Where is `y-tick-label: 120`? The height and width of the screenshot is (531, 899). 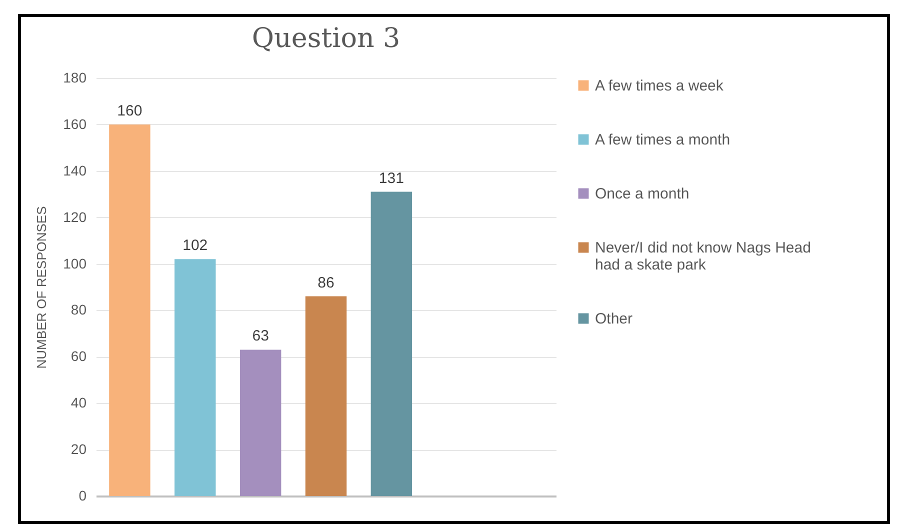 y-tick-label: 120 is located at coordinates (75, 216).